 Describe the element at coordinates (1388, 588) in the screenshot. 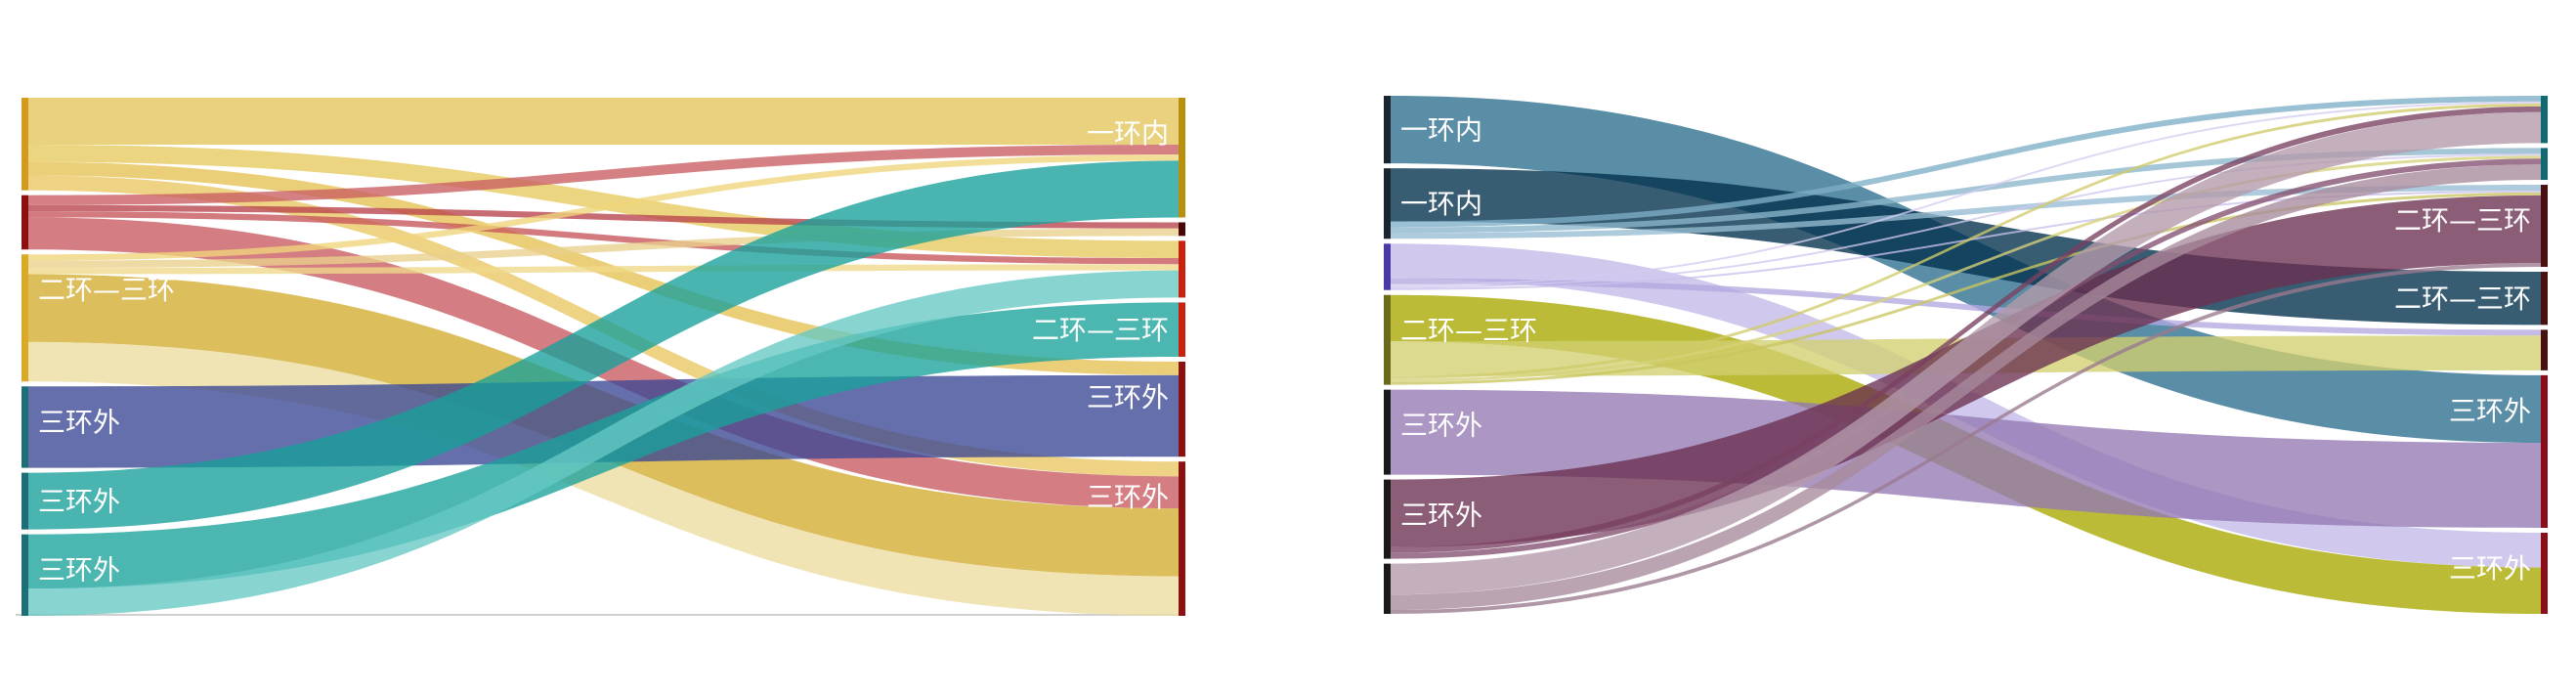

I see `sankey-node-left-L7` at that location.